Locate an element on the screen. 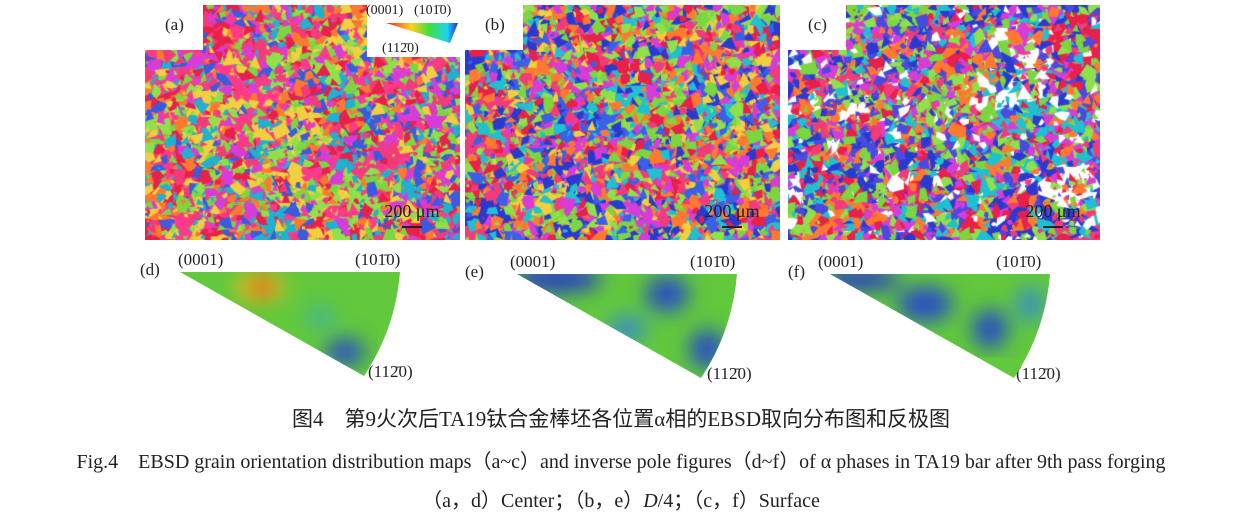  key-label-0001: (0001) is located at coordinates (385, 10).